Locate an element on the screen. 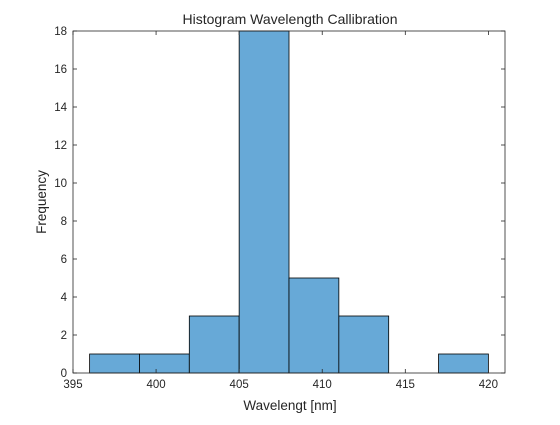  y-tick-label: 14 is located at coordinates (60, 108).